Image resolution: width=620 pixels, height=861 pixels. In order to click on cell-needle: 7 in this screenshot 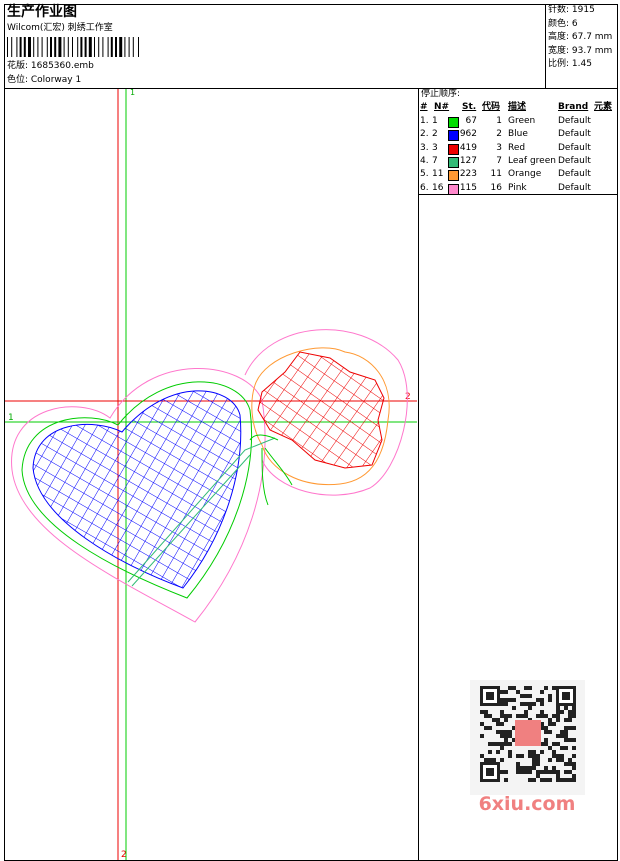, I will do `click(435, 160)`.